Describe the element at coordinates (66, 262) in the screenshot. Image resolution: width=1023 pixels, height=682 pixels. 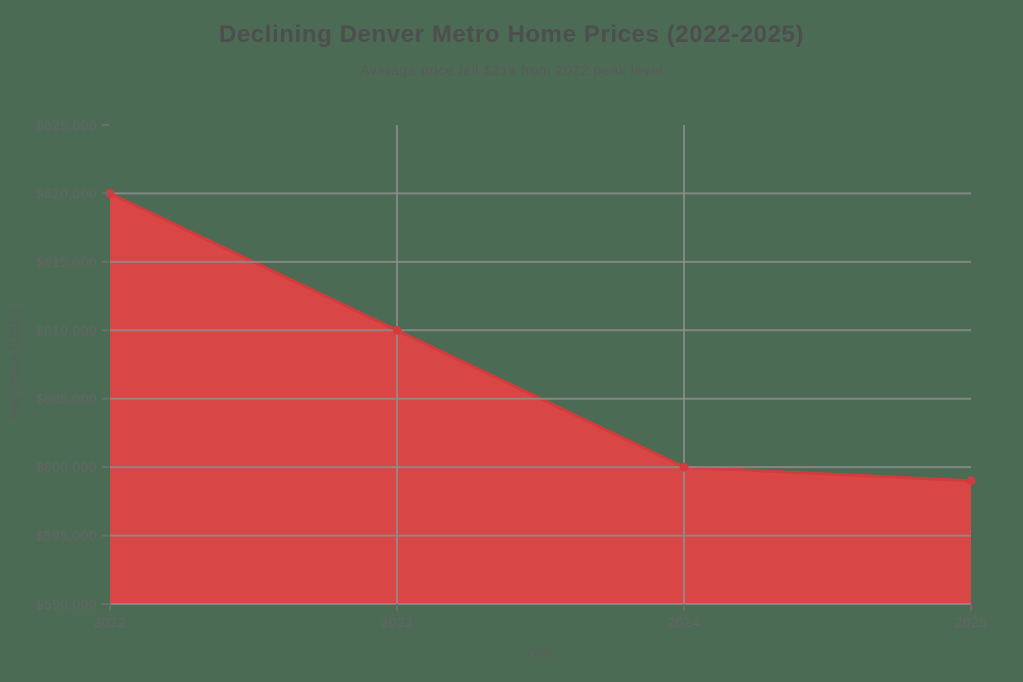
I see `y-tick-label: $615,000` at that location.